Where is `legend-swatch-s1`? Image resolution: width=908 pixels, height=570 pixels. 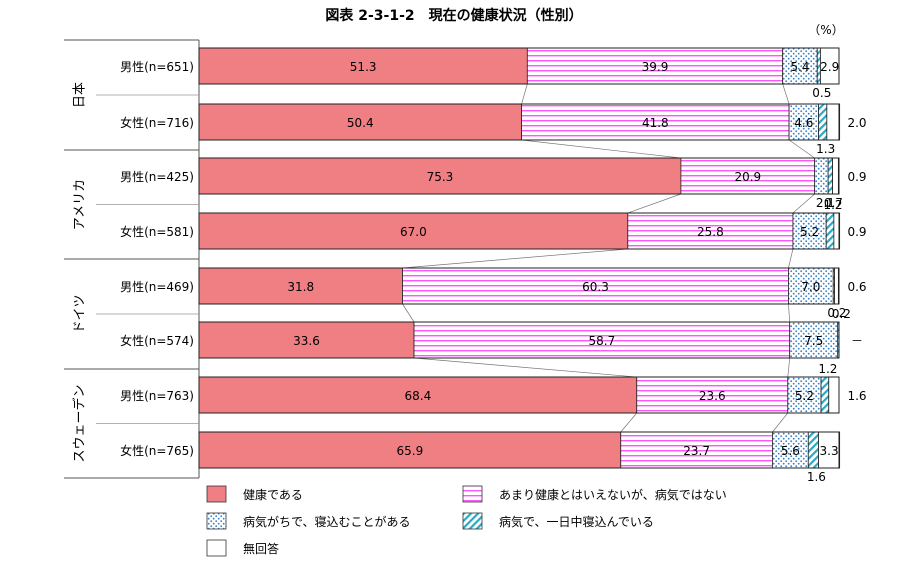 legend-swatch-s1 is located at coordinates (472, 494).